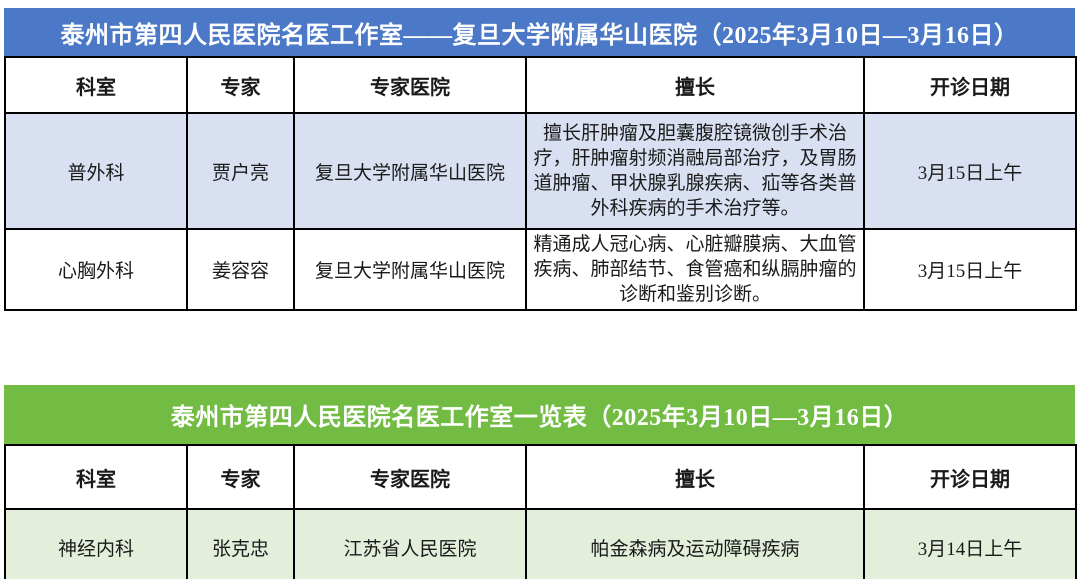  What do you see at coordinates (240, 171) in the screenshot?
I see `cell-expert: 贾户亮` at bounding box center [240, 171].